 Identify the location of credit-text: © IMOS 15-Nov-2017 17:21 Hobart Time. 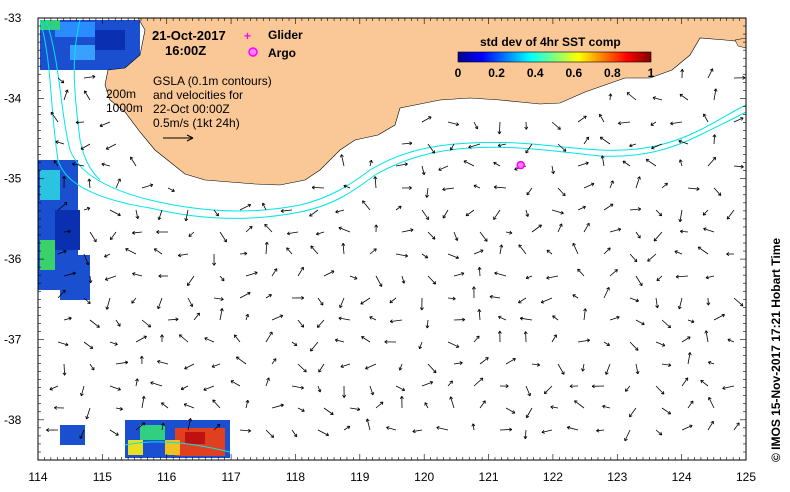
(776, 350).